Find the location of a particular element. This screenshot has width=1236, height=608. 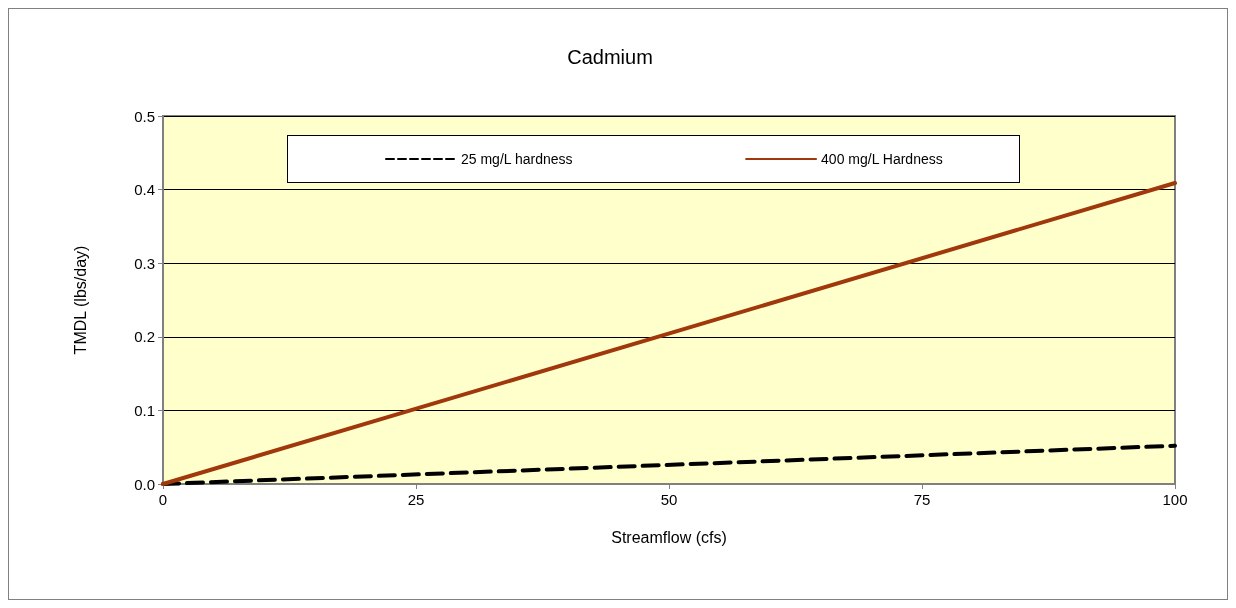

x-tick-label: 0 is located at coordinates (163, 499).